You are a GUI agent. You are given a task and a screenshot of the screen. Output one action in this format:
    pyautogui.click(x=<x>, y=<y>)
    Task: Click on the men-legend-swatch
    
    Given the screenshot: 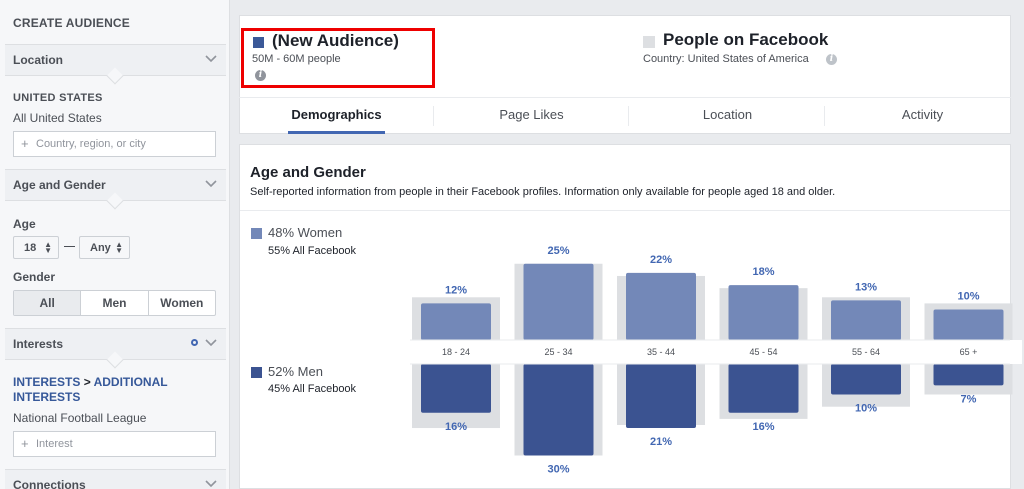 What is the action you would take?
    pyautogui.click(x=256, y=372)
    